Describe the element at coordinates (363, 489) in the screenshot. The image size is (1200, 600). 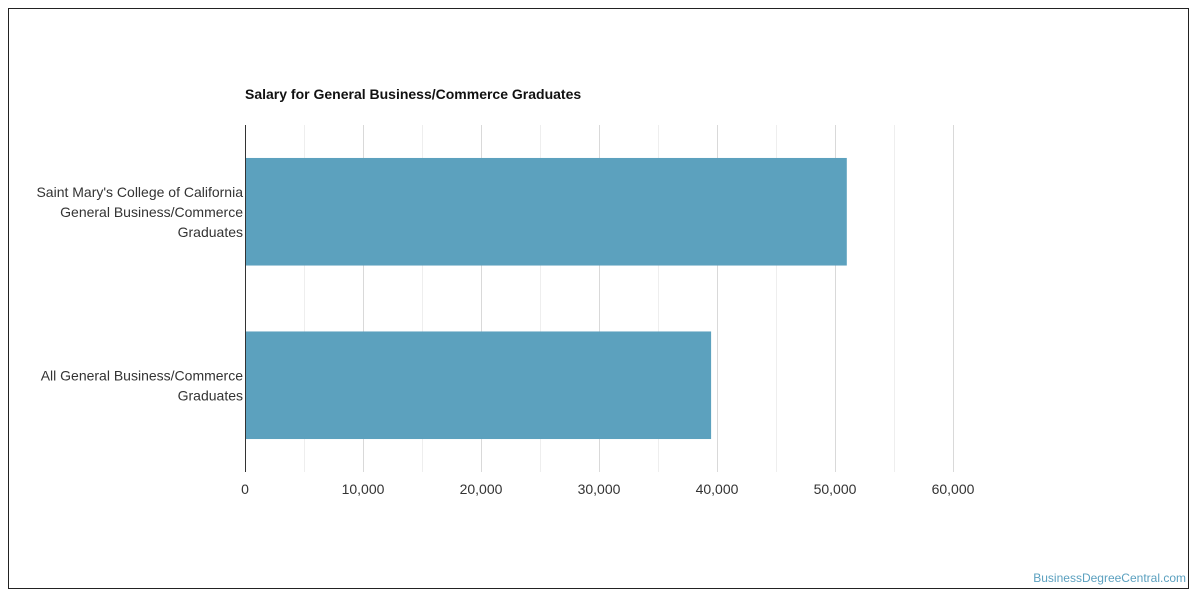
I see `x-tick-label: 10,000` at that location.